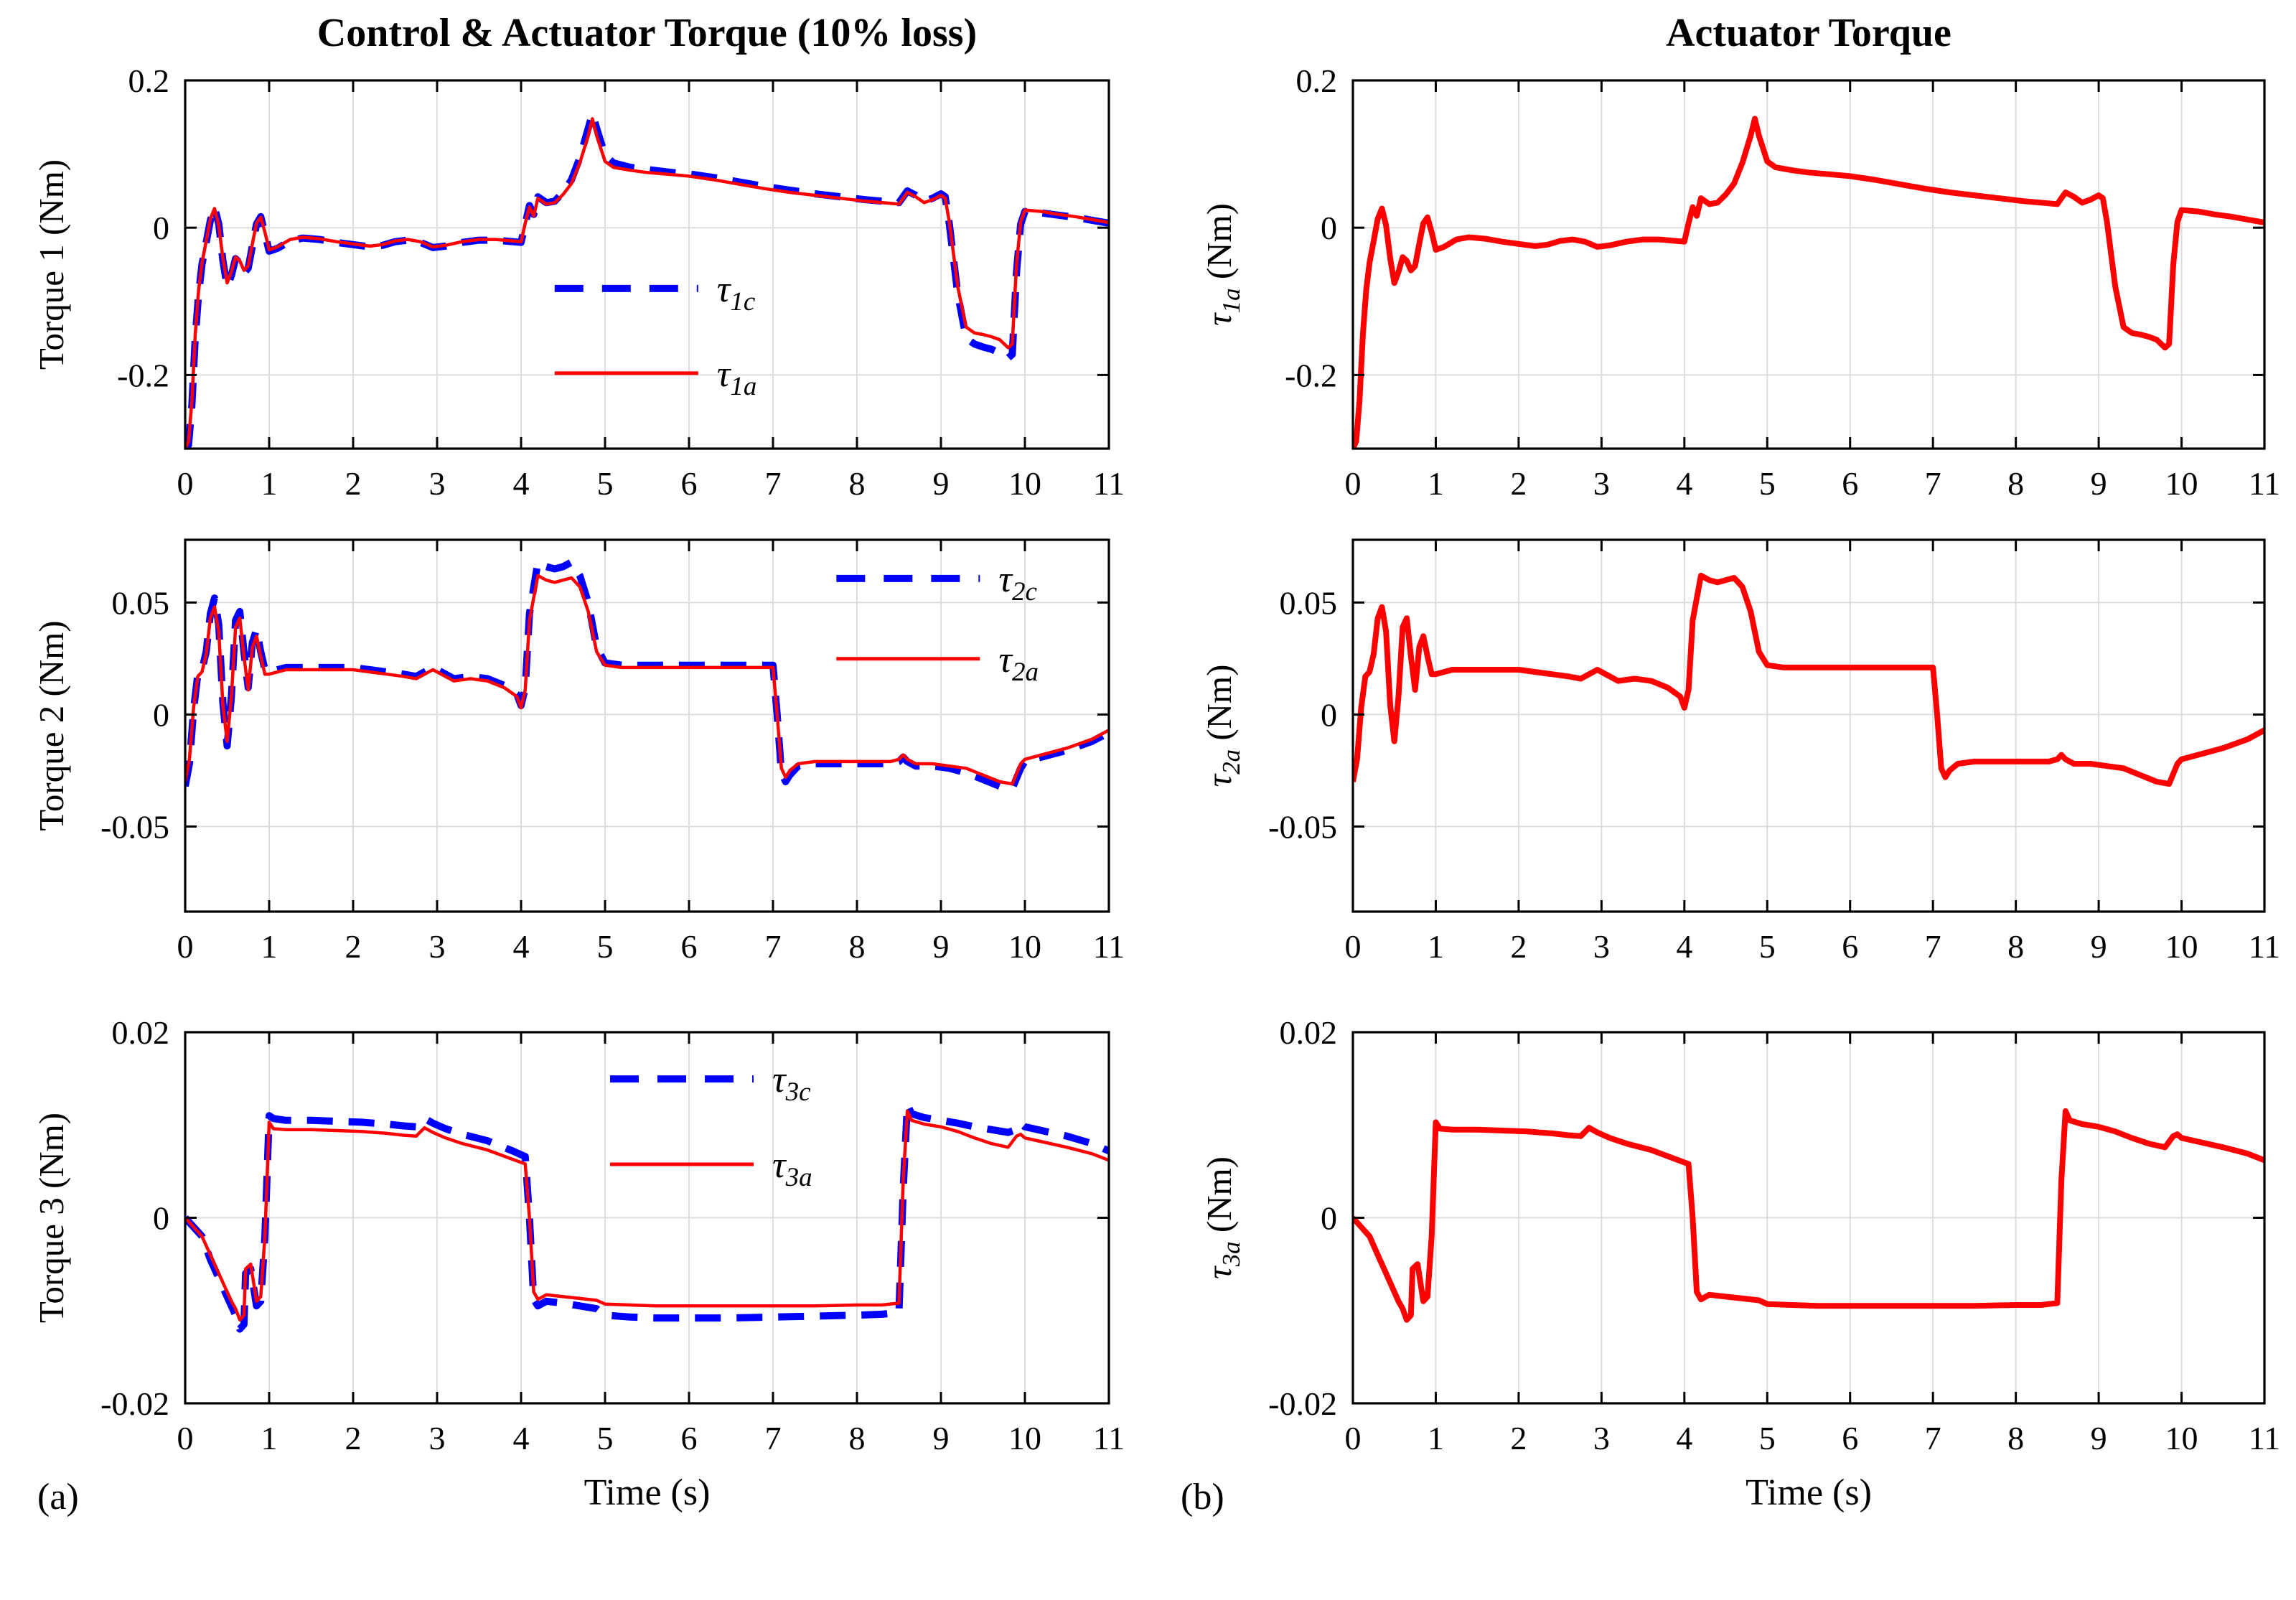  Describe the element at coordinates (1019, 663) in the screenshot. I see `legend-label: τ2a` at that location.